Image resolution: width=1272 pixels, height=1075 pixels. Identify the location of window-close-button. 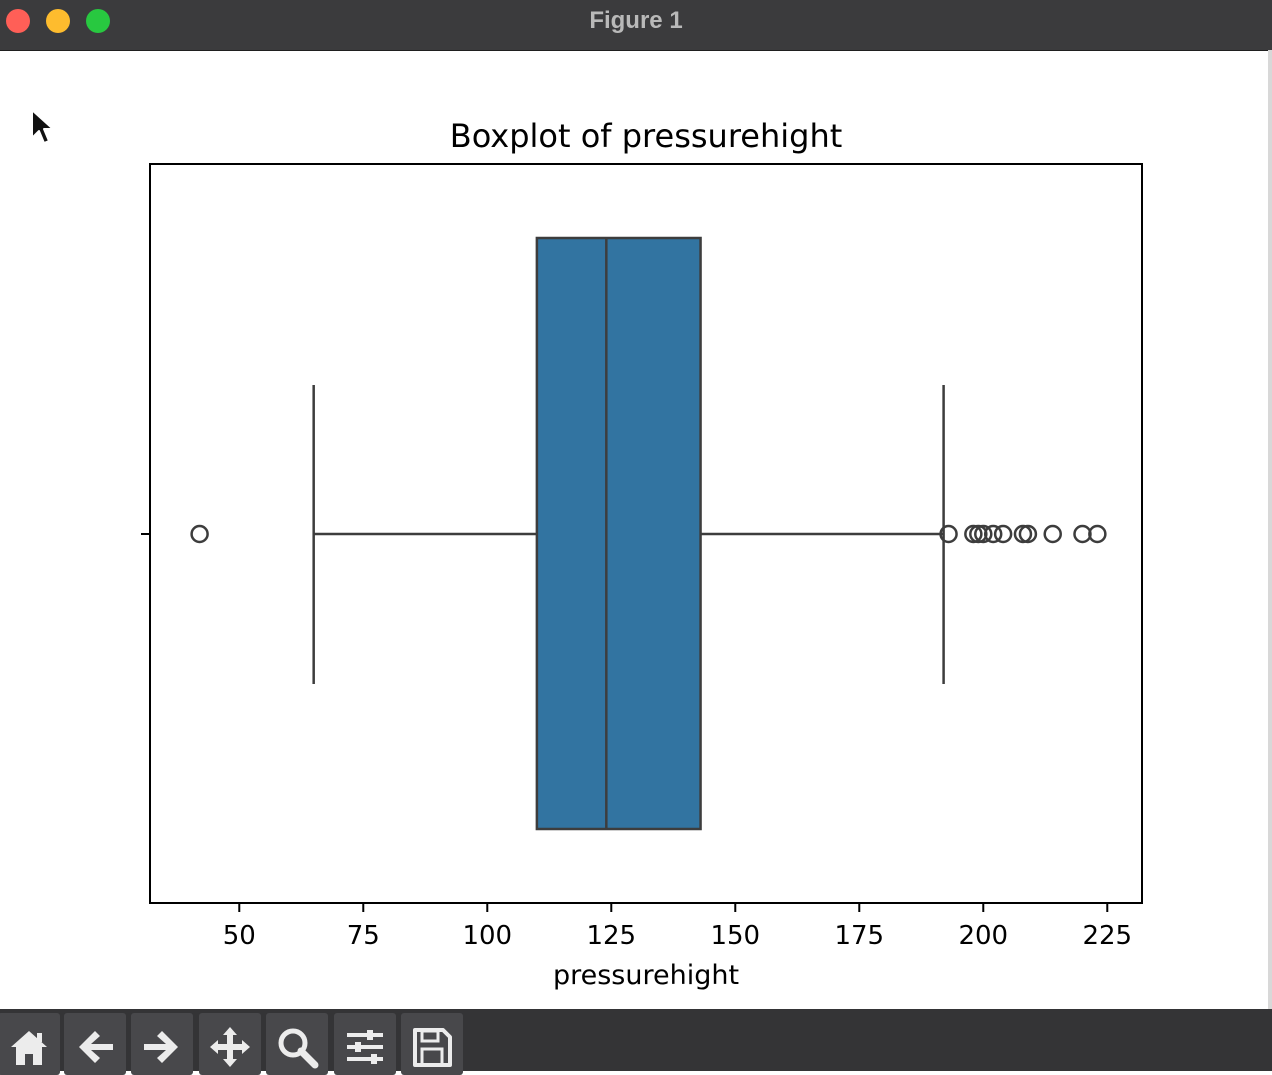
(18, 21).